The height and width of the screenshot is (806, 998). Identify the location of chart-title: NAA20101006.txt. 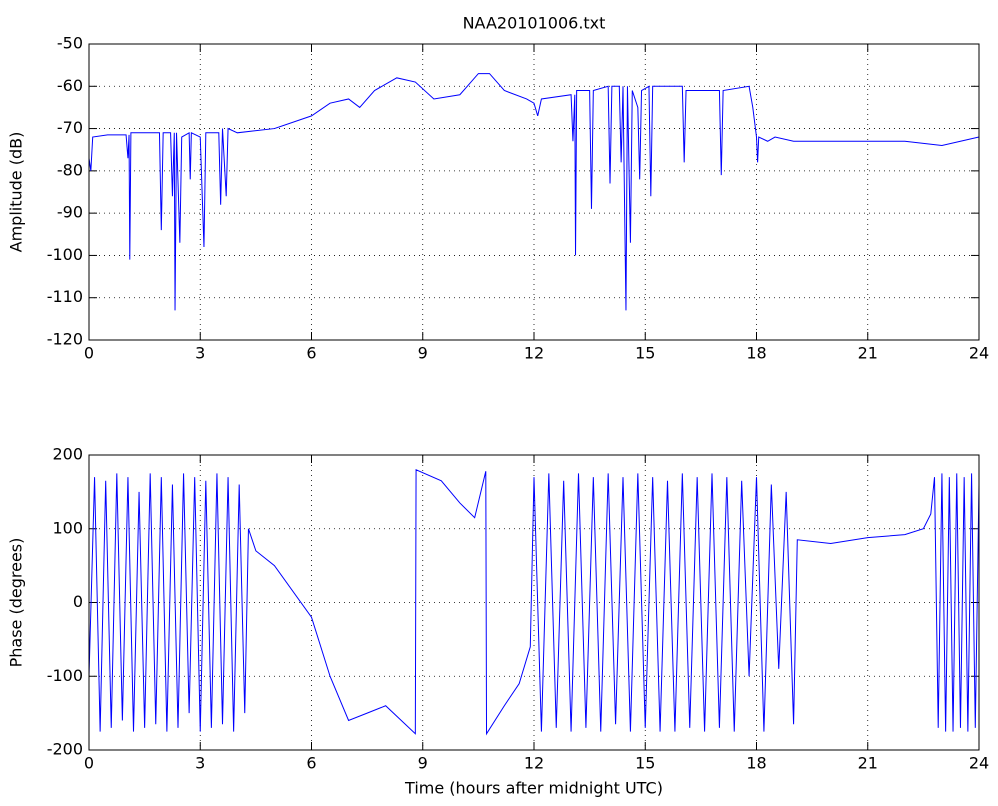
(534, 23).